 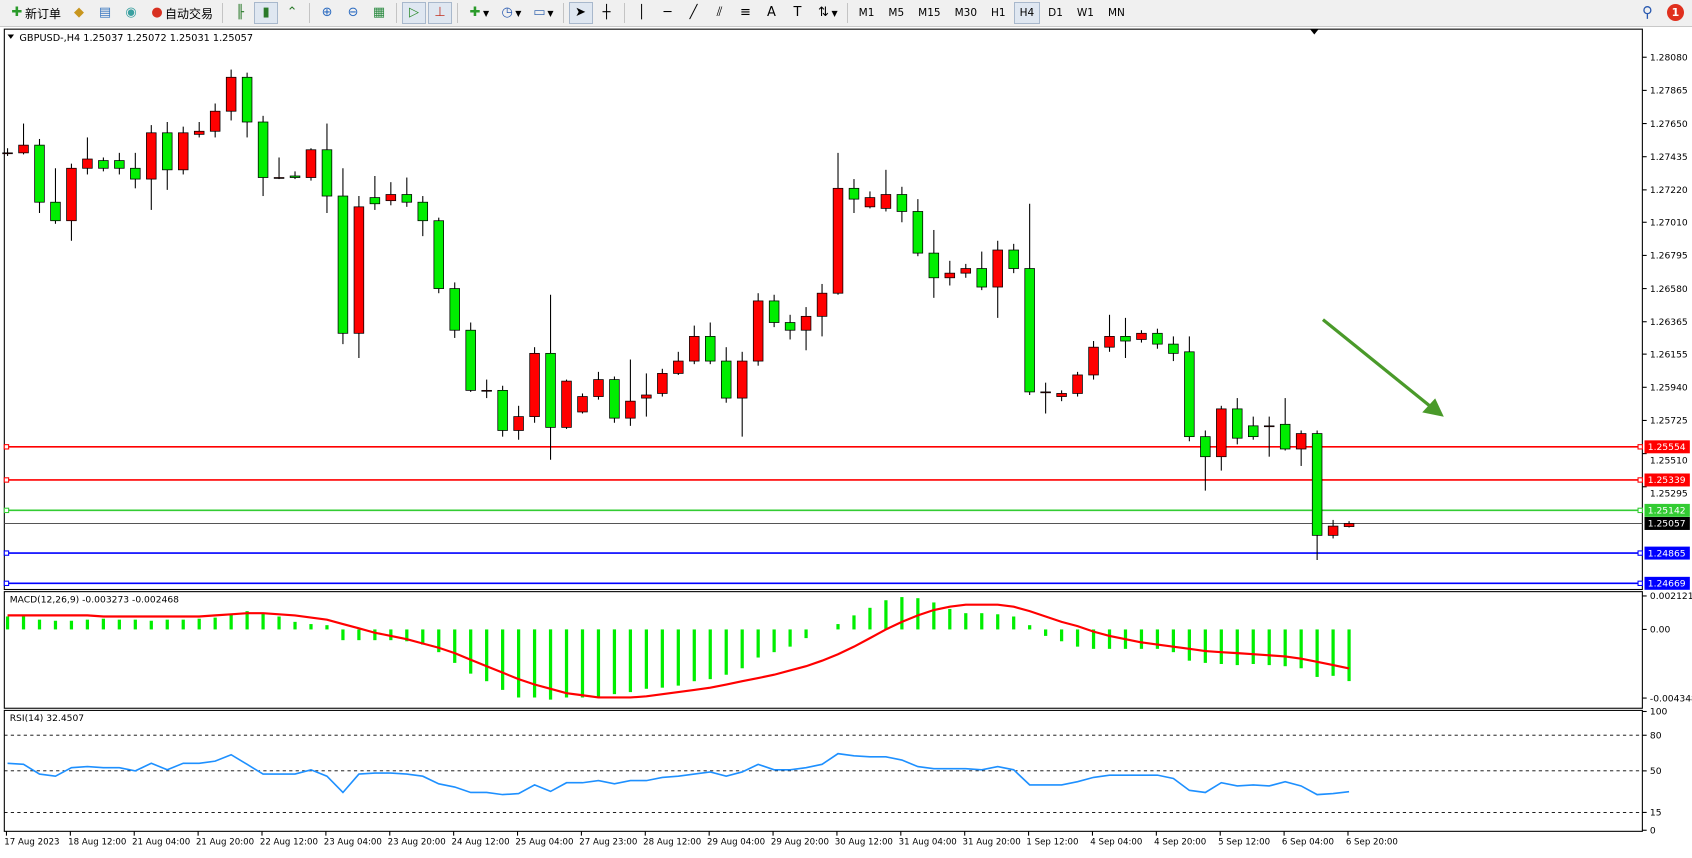 I want to click on time-tick-label: 21 Aug 20:00, so click(x=225, y=842).